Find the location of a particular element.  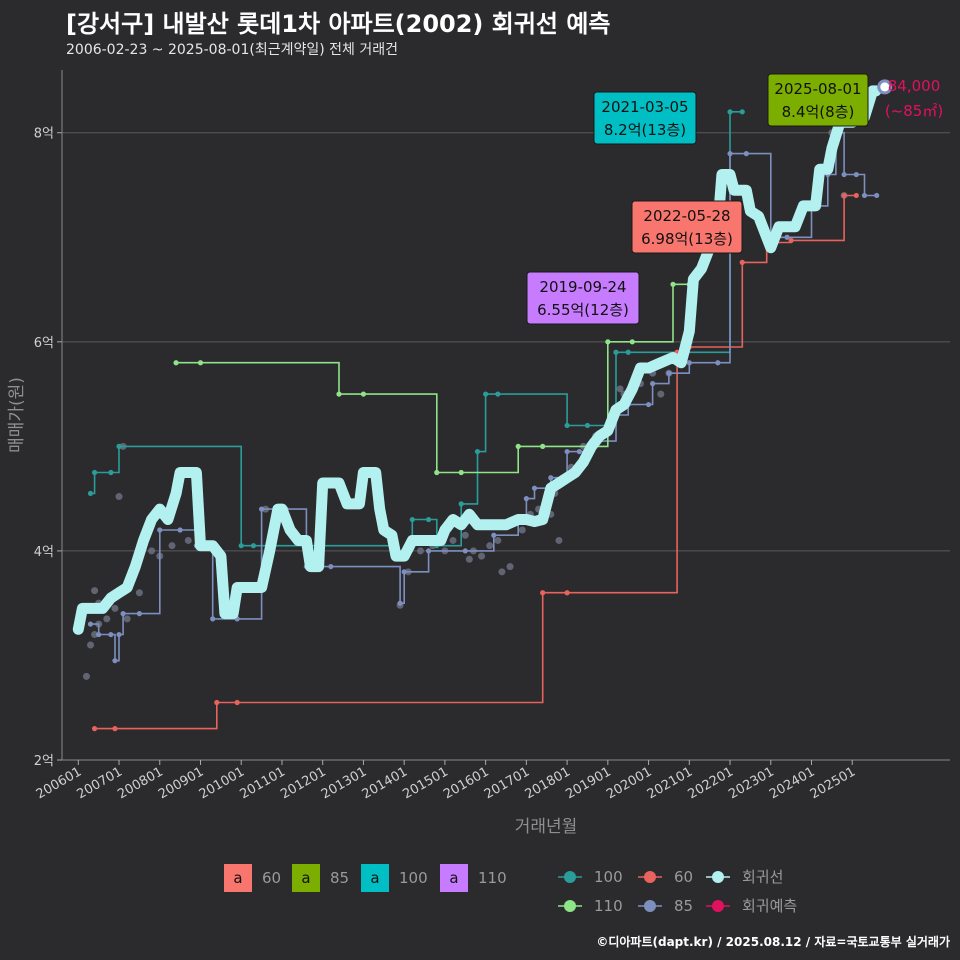

x-tick-label: 202401 is located at coordinates (792, 783).